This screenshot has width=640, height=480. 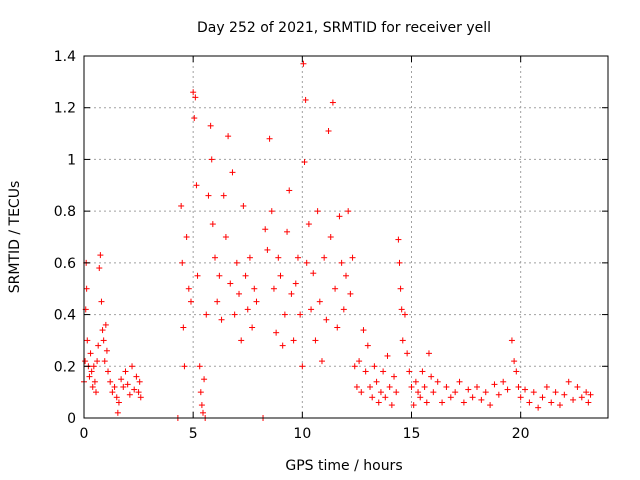 What do you see at coordinates (71, 419) in the screenshot?
I see `y-tick-label: 0` at bounding box center [71, 419].